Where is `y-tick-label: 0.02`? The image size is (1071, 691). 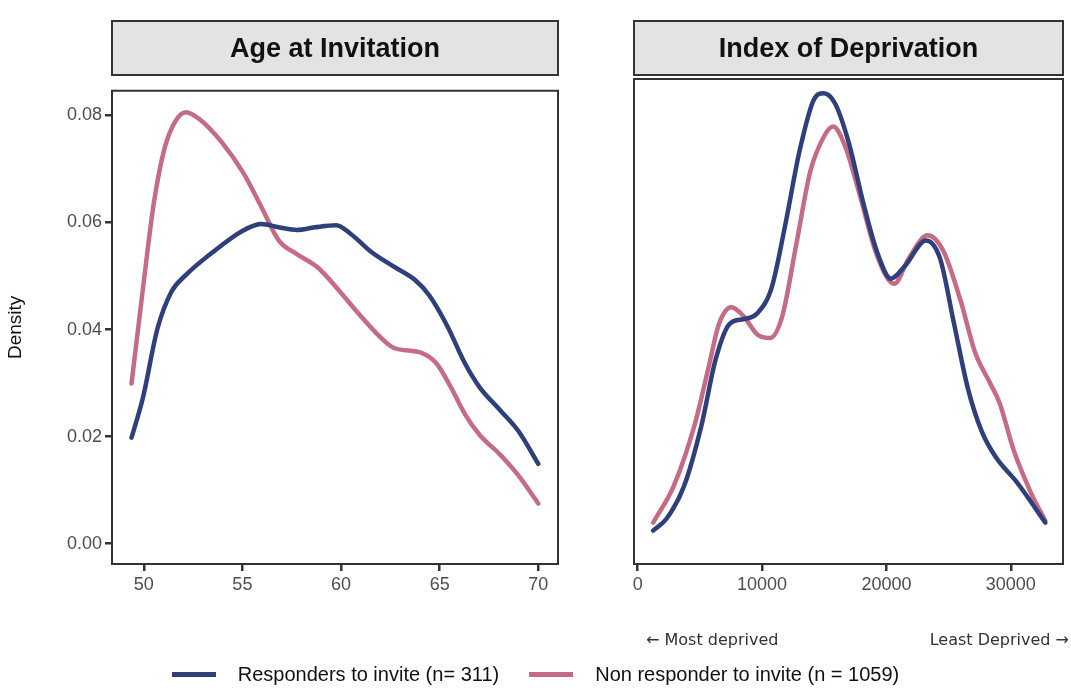
y-tick-label: 0.02 is located at coordinates (84, 435).